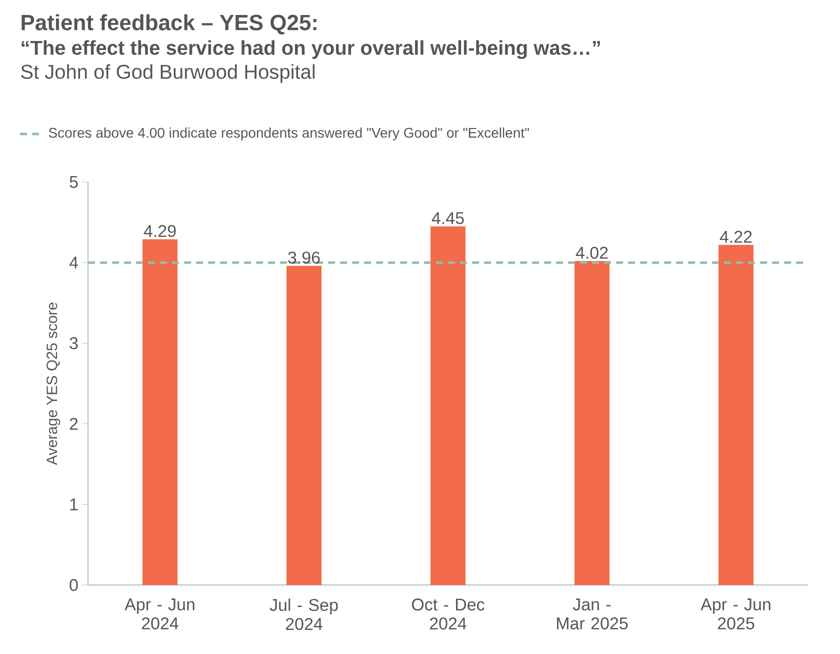 The width and height of the screenshot is (840, 654). Describe the element at coordinates (168, 73) in the screenshot. I see `text: St John of God Burwood Hospital` at that location.